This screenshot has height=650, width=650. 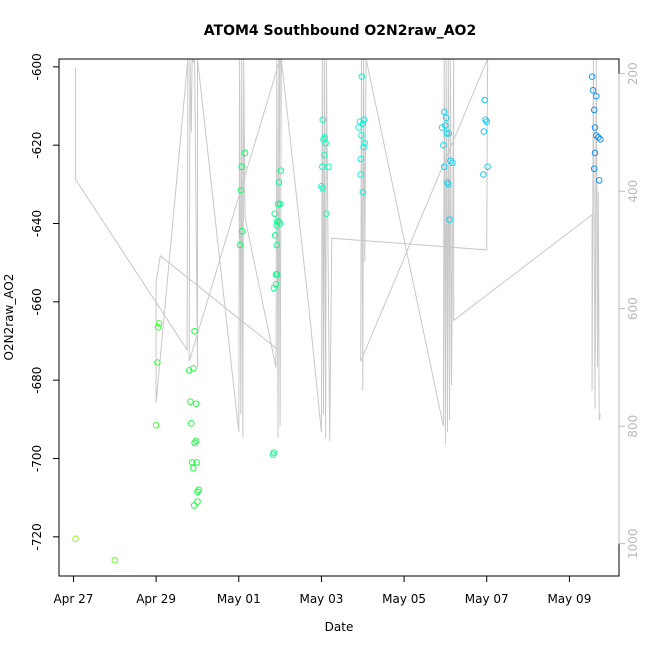 I want to click on y2-tick-label: 1000, so click(x=633, y=543).